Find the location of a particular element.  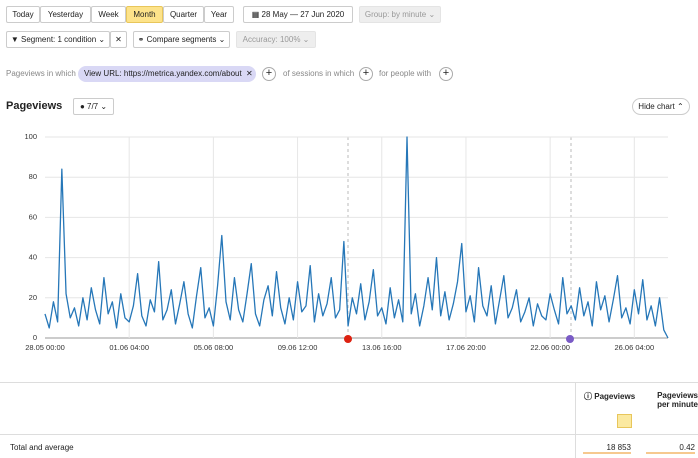

filter-people: for people with is located at coordinates (405, 73).